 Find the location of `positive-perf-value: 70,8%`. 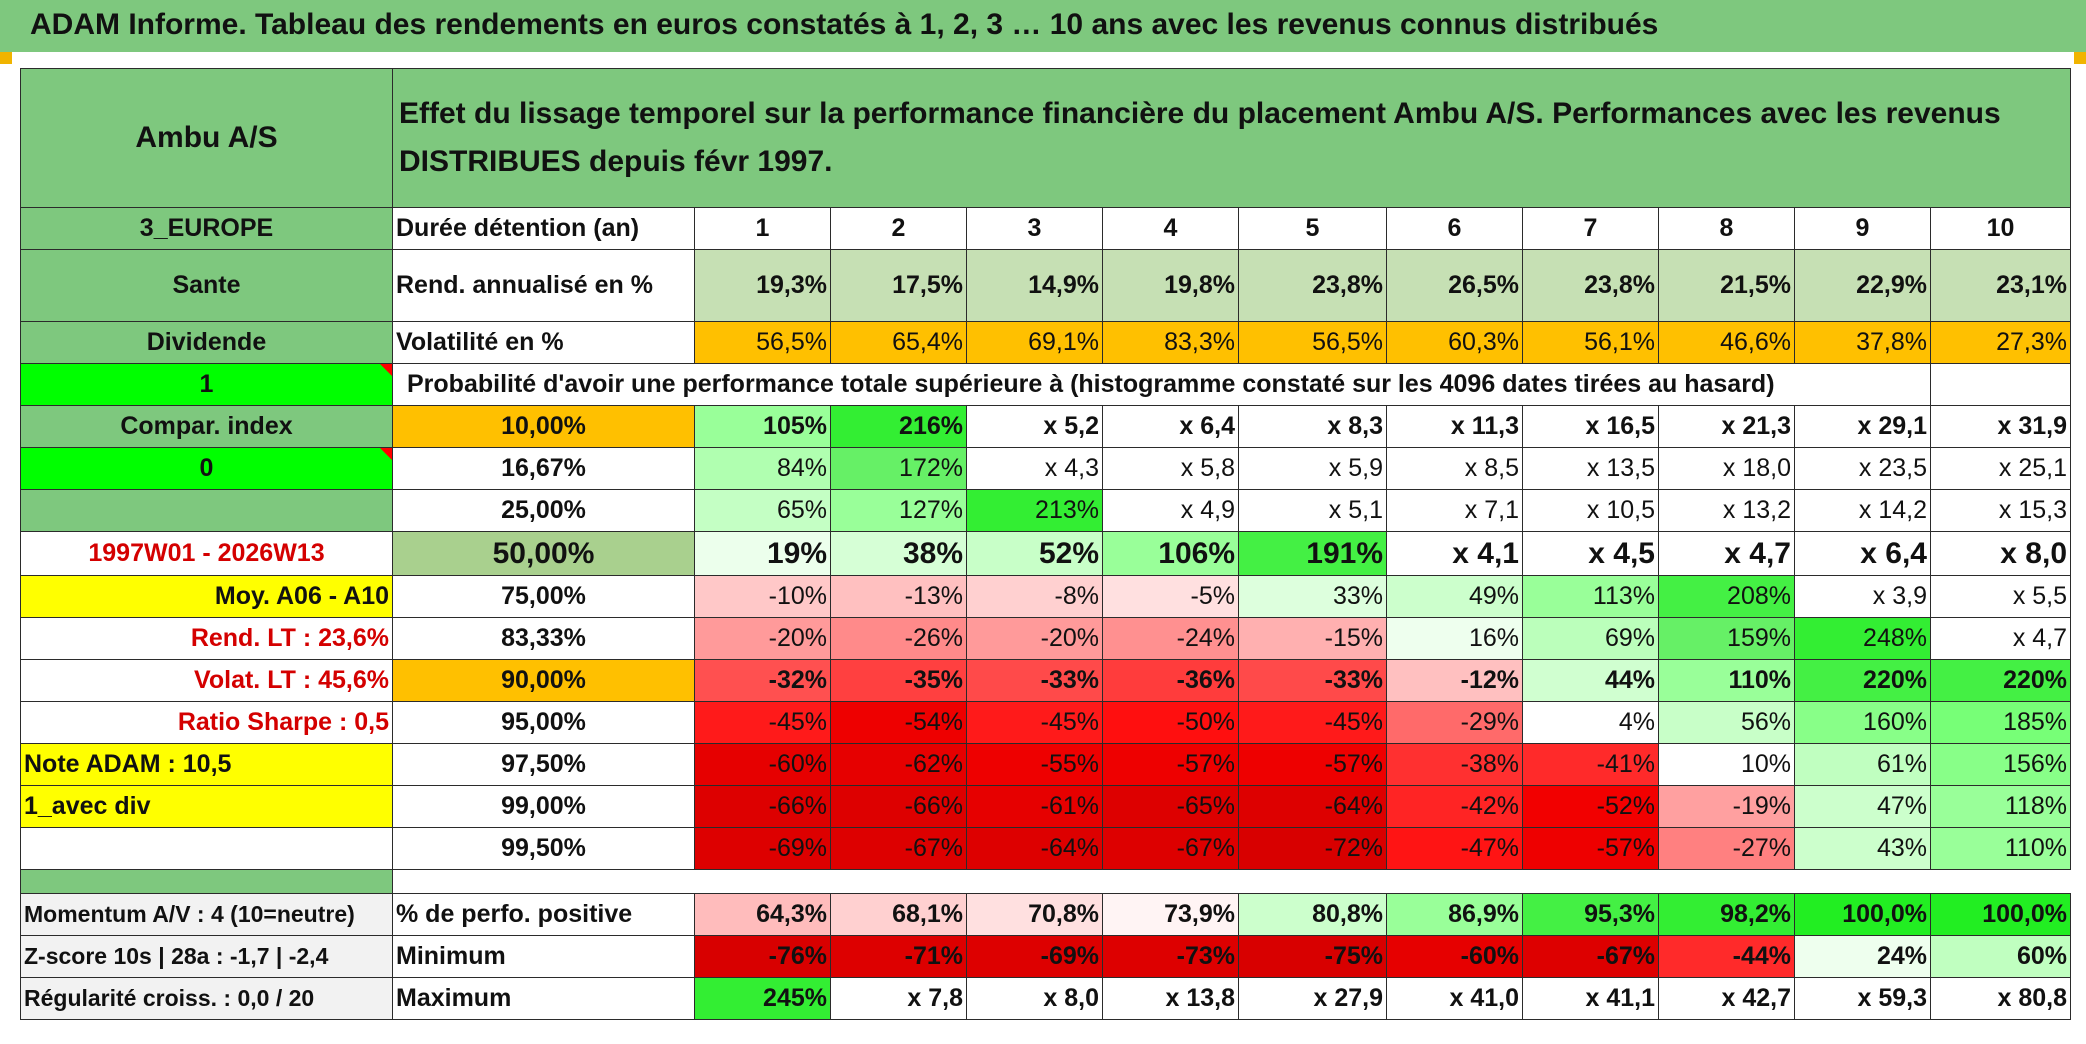

positive-perf-value: 70,8% is located at coordinates (1034, 914).